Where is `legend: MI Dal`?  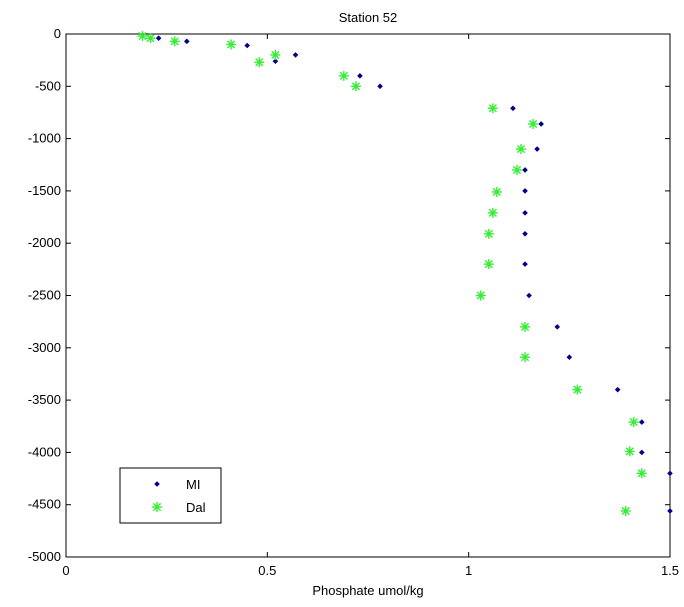
legend: MI Dal is located at coordinates (170, 495).